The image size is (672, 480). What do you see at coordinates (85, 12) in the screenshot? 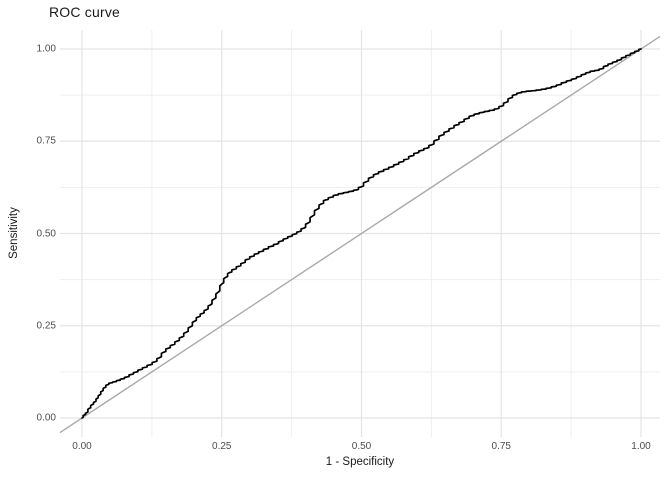
I see `plot-title: ROC curve` at bounding box center [85, 12].